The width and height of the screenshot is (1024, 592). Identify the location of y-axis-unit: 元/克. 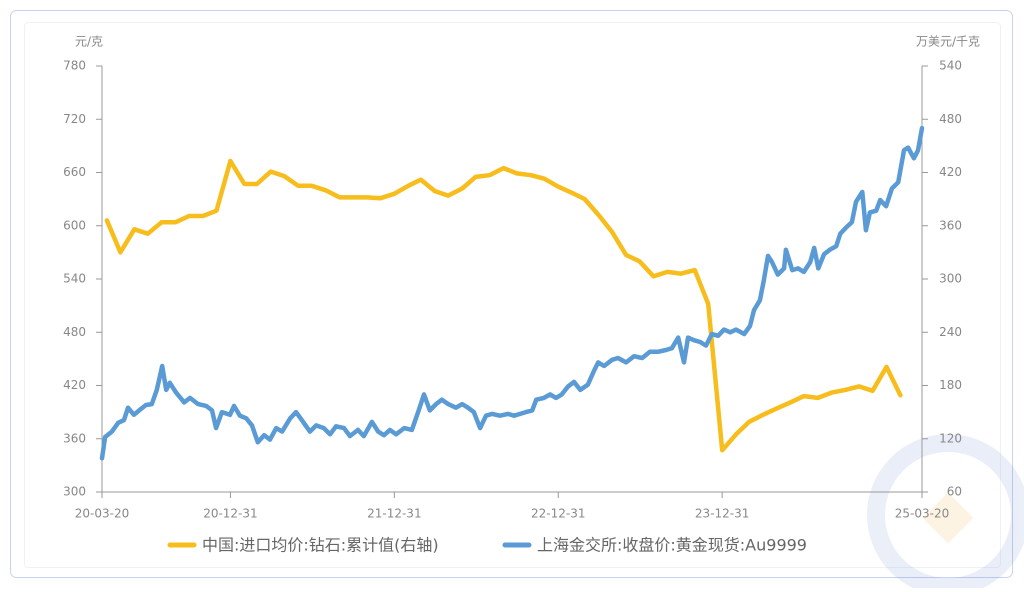
(89, 42).